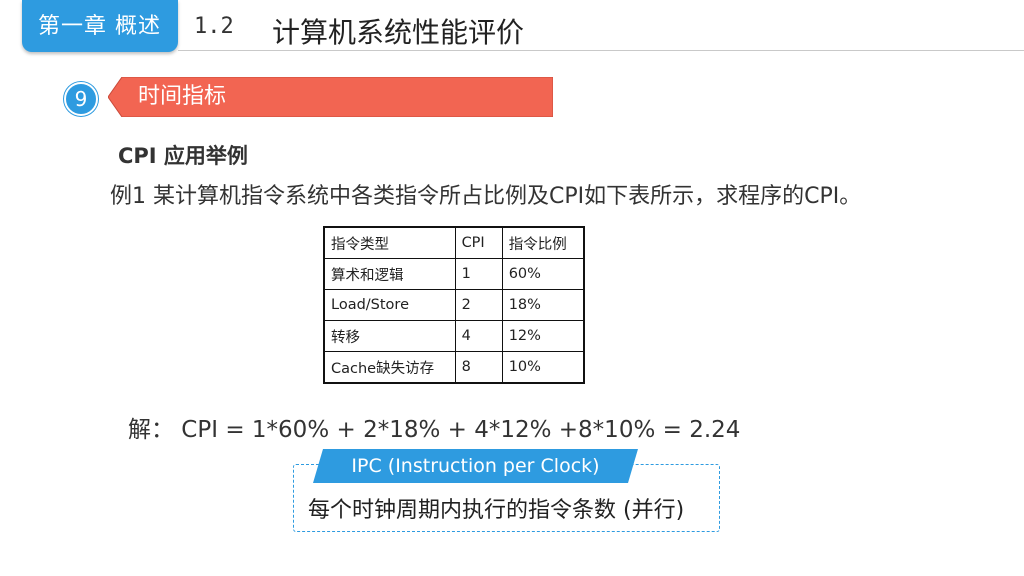 This screenshot has height=576, width=1024. I want to click on table-row: Load/Store 2 18%, so click(454, 305).